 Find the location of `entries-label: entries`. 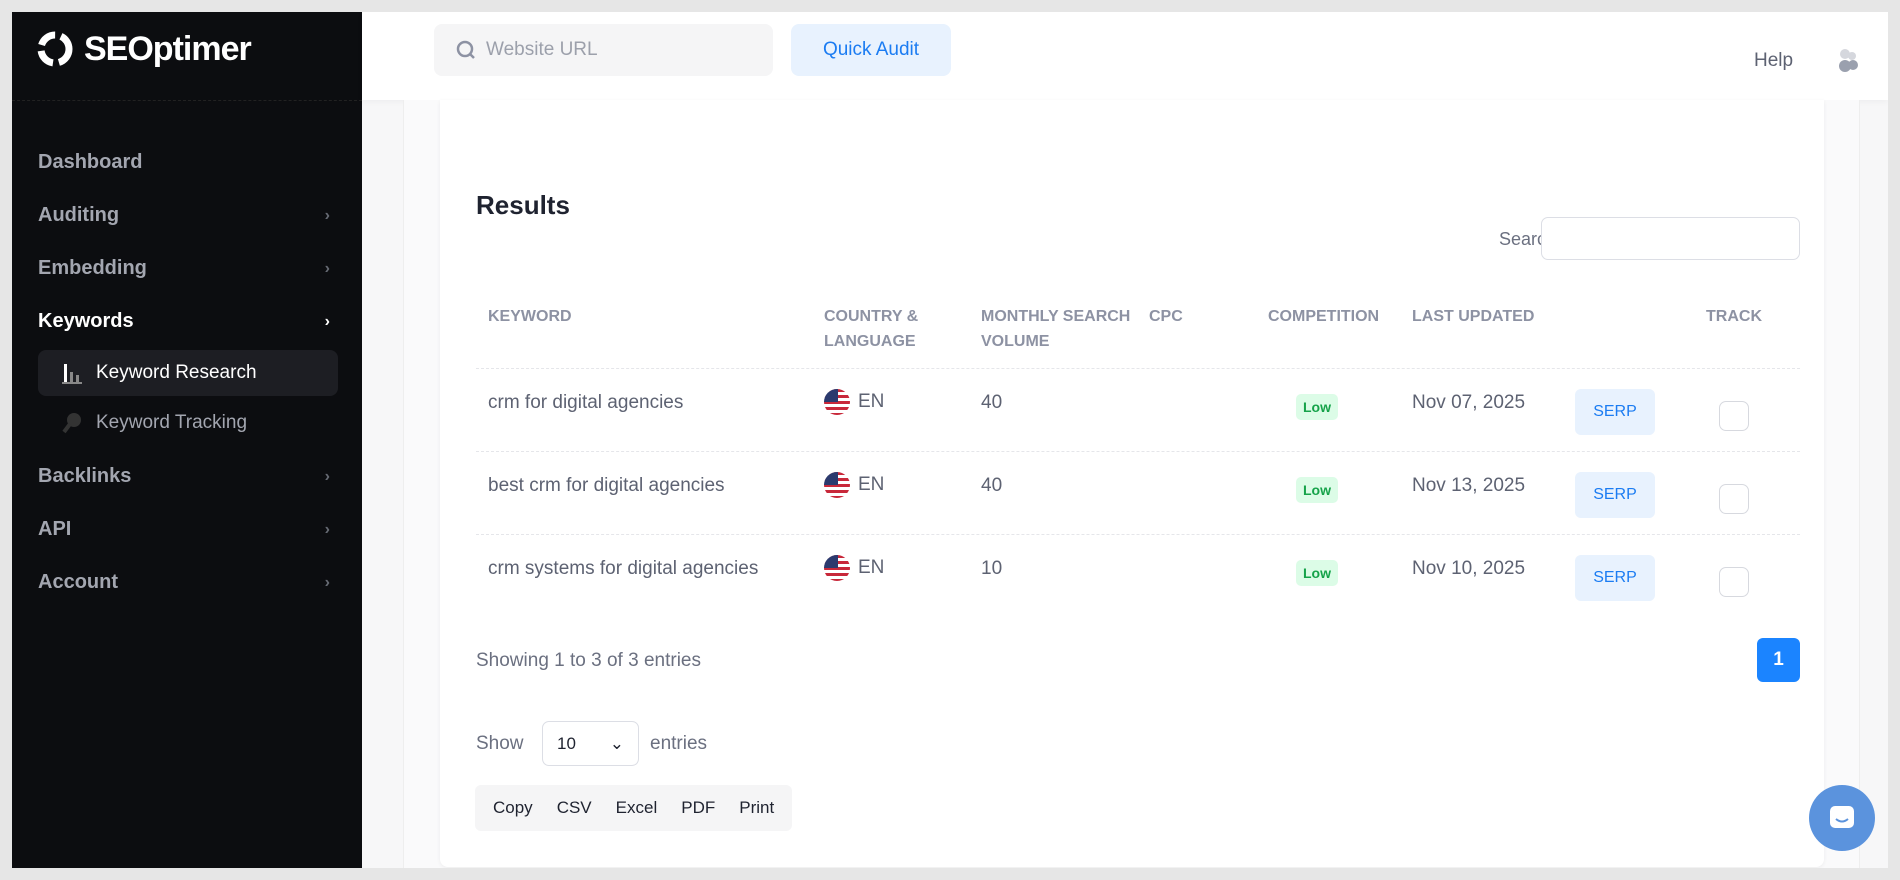

entries-label: entries is located at coordinates (679, 743).